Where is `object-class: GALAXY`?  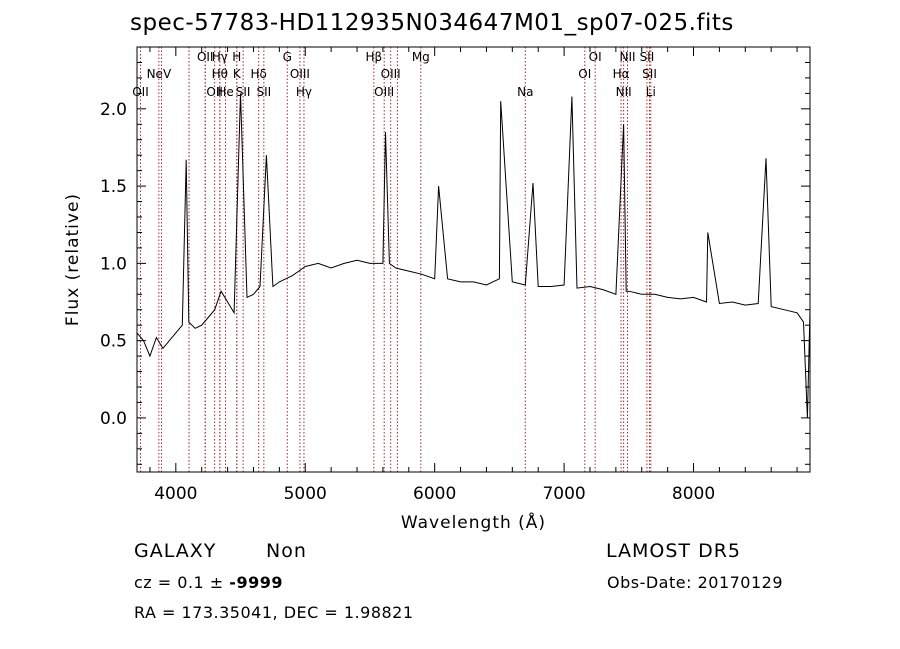
object-class: GALAXY is located at coordinates (175, 551).